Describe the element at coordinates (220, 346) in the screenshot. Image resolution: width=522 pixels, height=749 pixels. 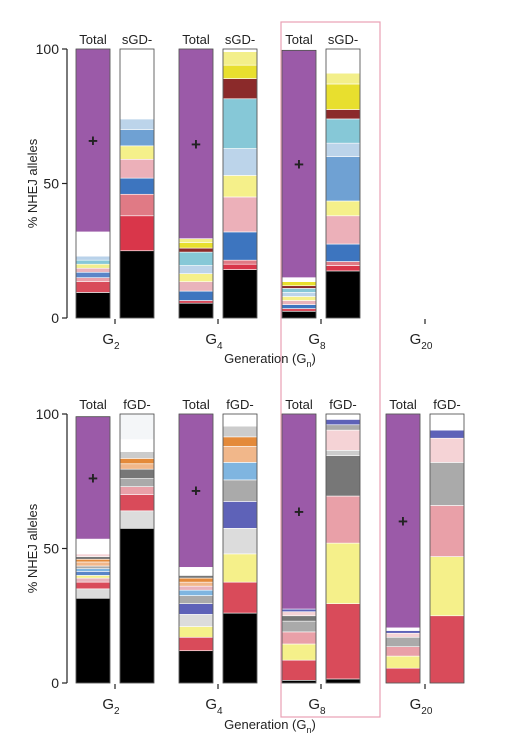
I see `x-tick-label-sub: 4` at that location.